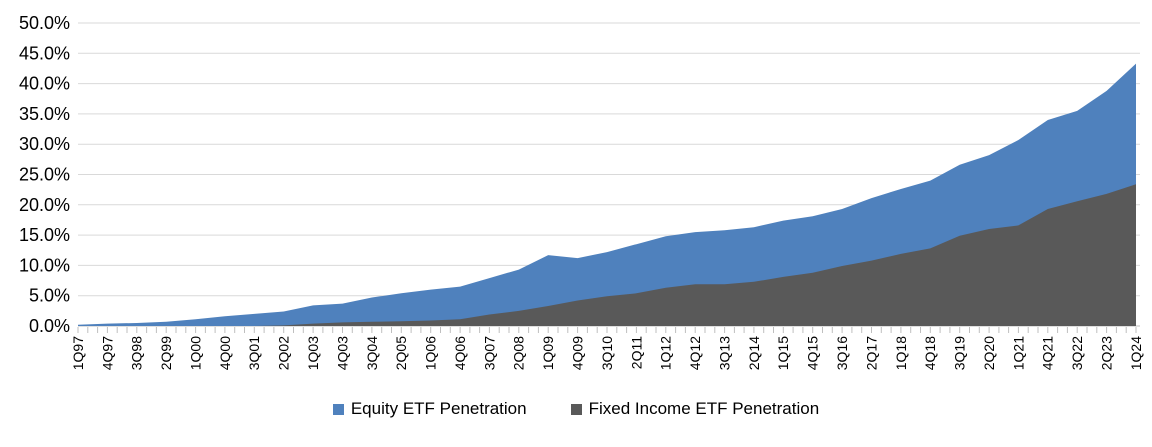  Describe the element at coordinates (548, 353) in the screenshot. I see `x-axis-tick-label: 1Q09` at that location.